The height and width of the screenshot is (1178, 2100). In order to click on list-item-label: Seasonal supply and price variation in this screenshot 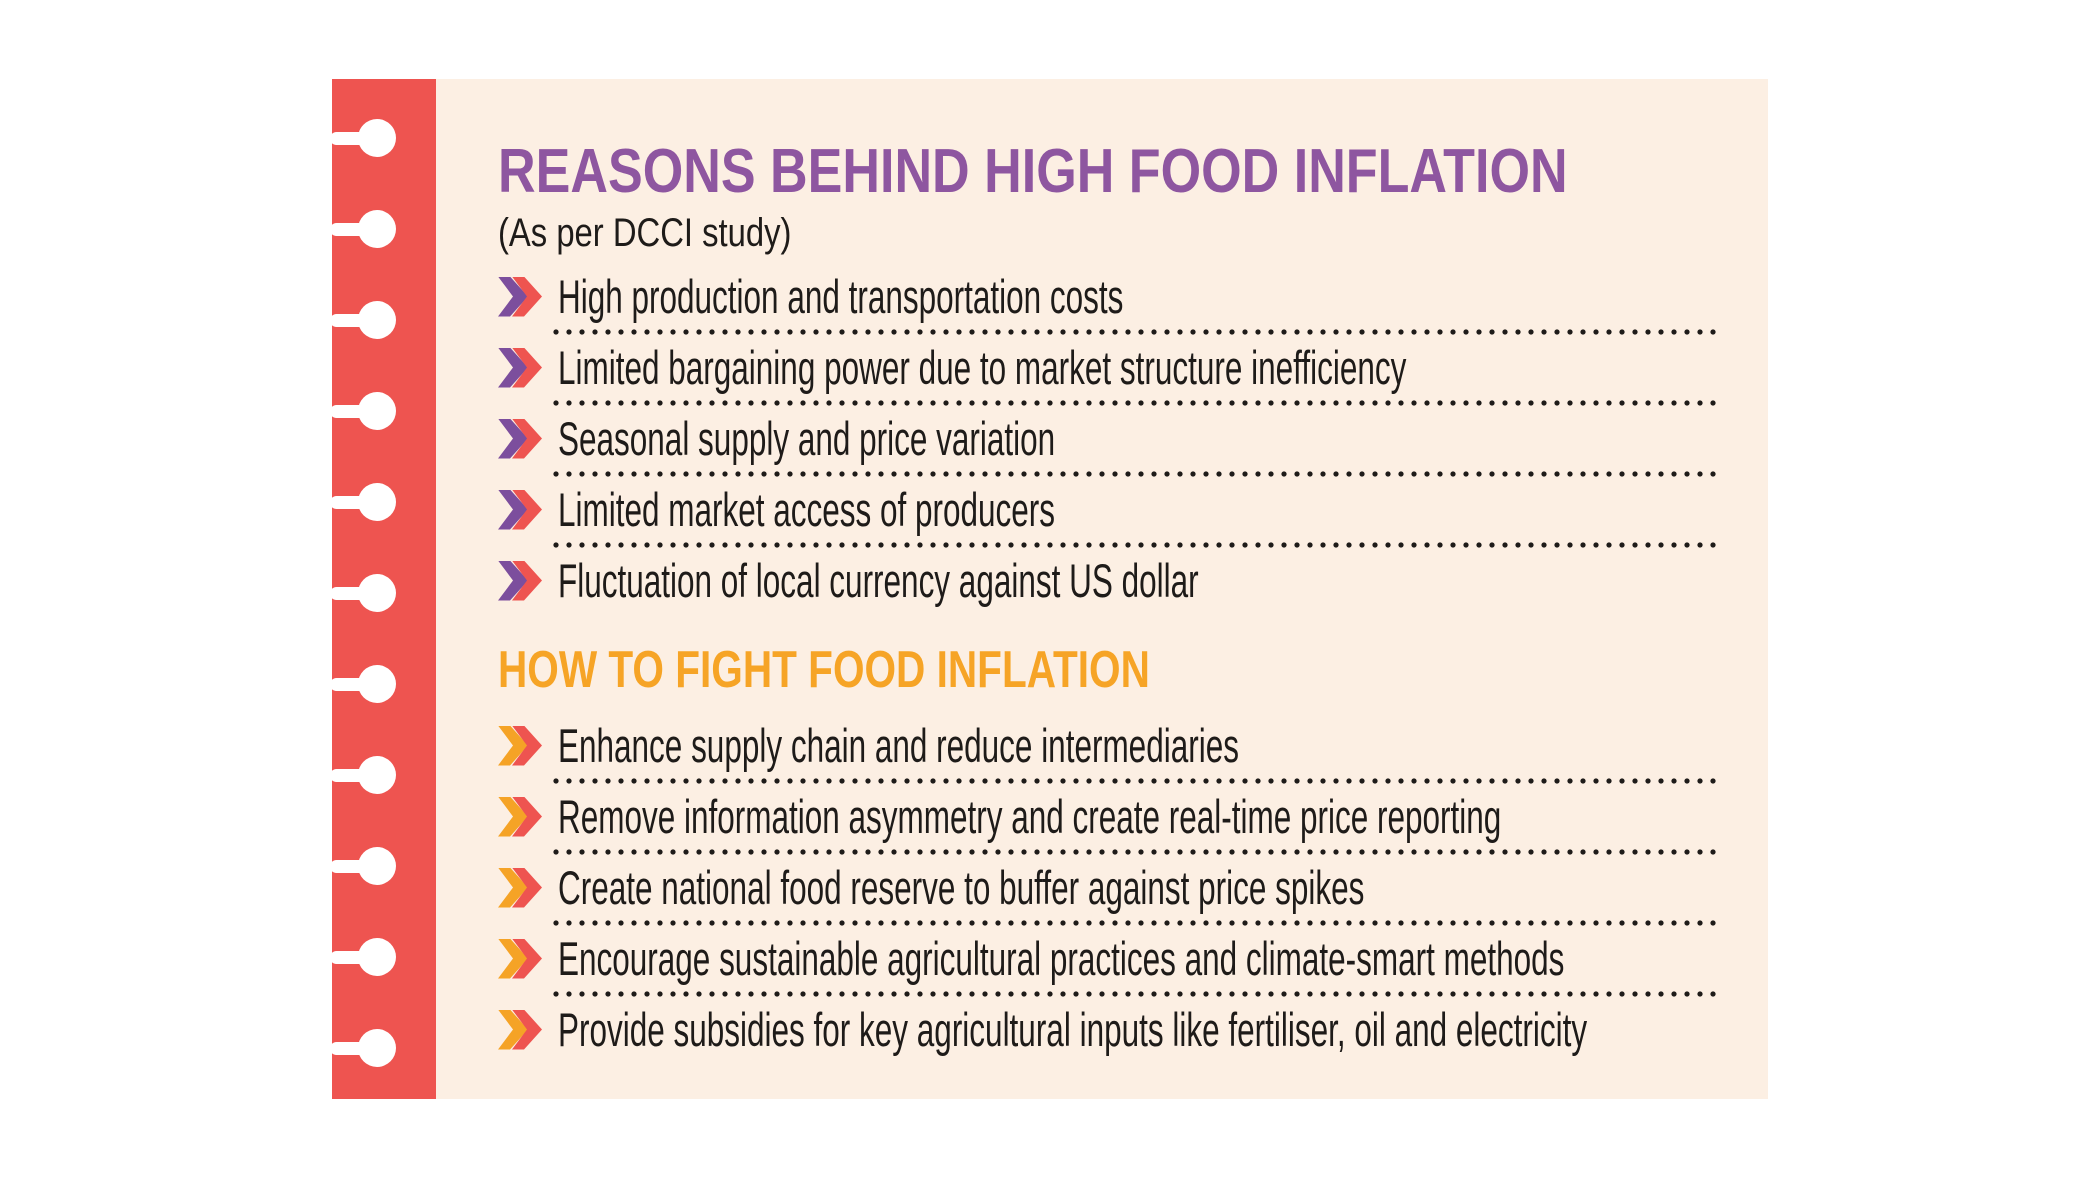, I will do `click(807, 438)`.